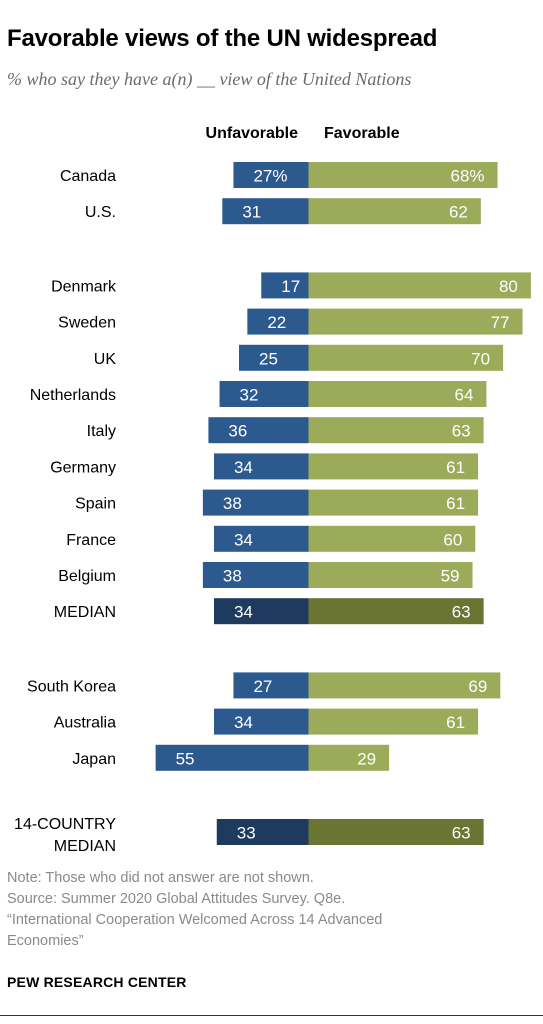 The width and height of the screenshot is (543, 1024). I want to click on bar-unfavorable-france, so click(261, 538).